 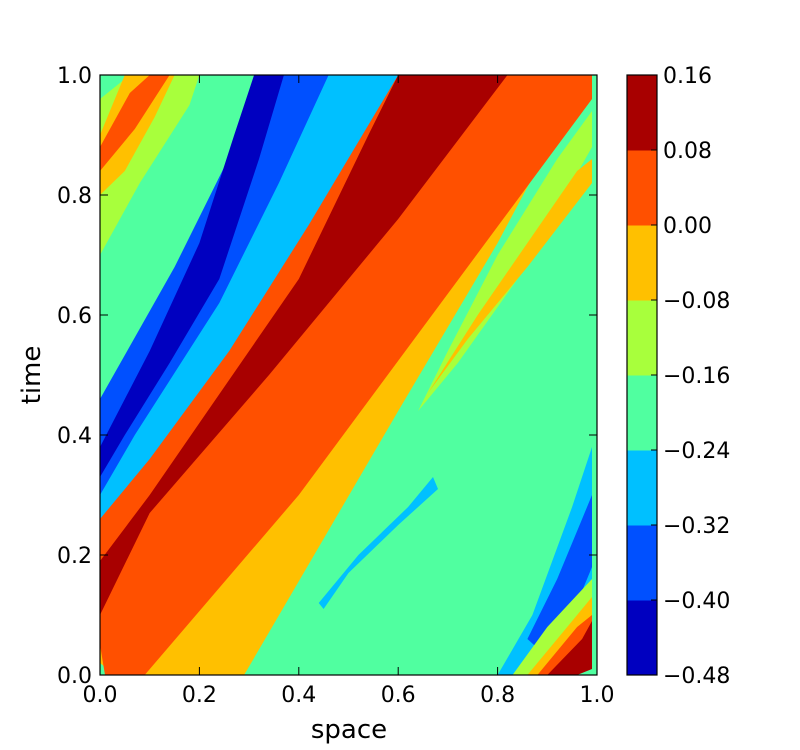 I want to click on contour-band-orange-wedge-right, so click(x=510, y=276).